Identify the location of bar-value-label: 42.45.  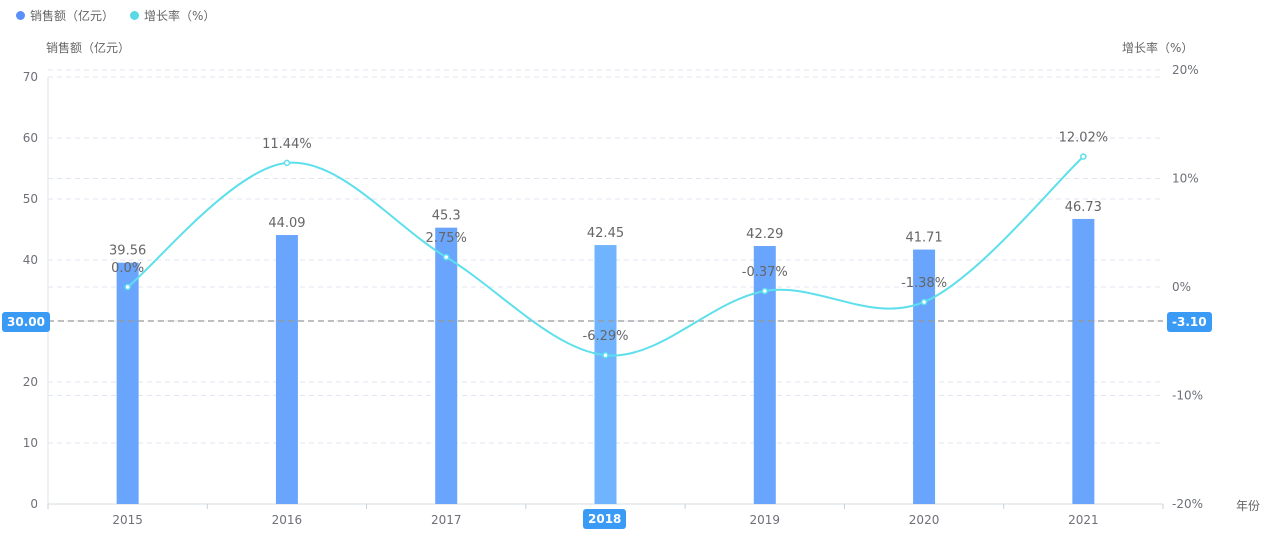
(605, 233).